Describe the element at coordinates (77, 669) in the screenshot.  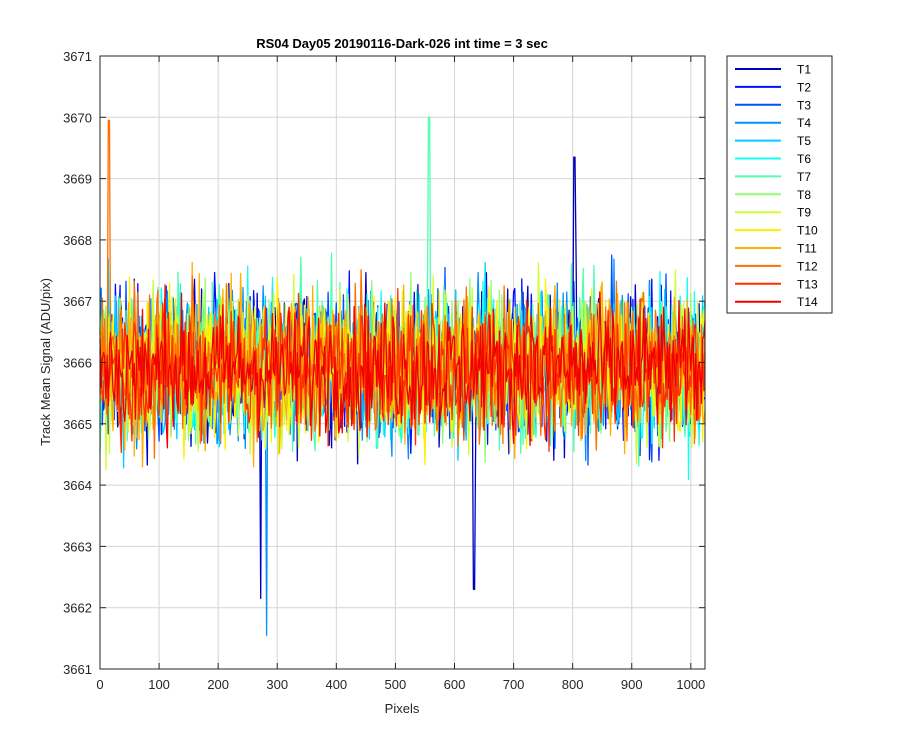
I see `y-tick-label: 3661` at that location.